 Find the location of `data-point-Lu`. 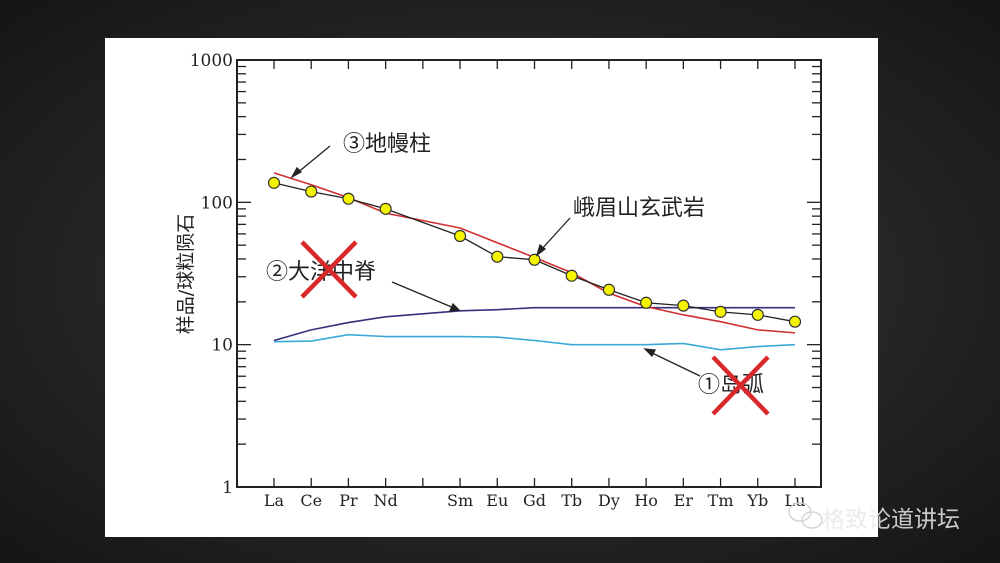

data-point-Lu is located at coordinates (795, 321).